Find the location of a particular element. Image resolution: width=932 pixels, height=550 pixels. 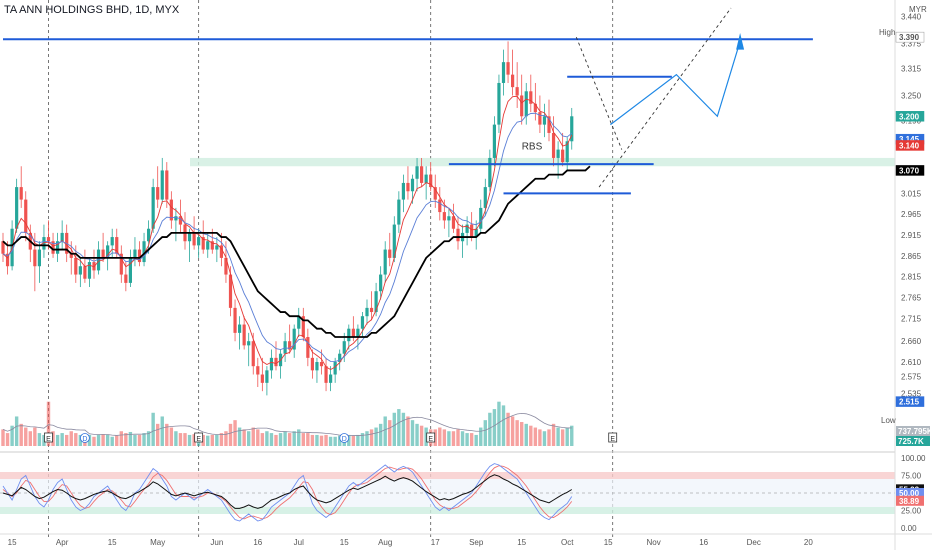

wedge-top-line is located at coordinates (599, 93).